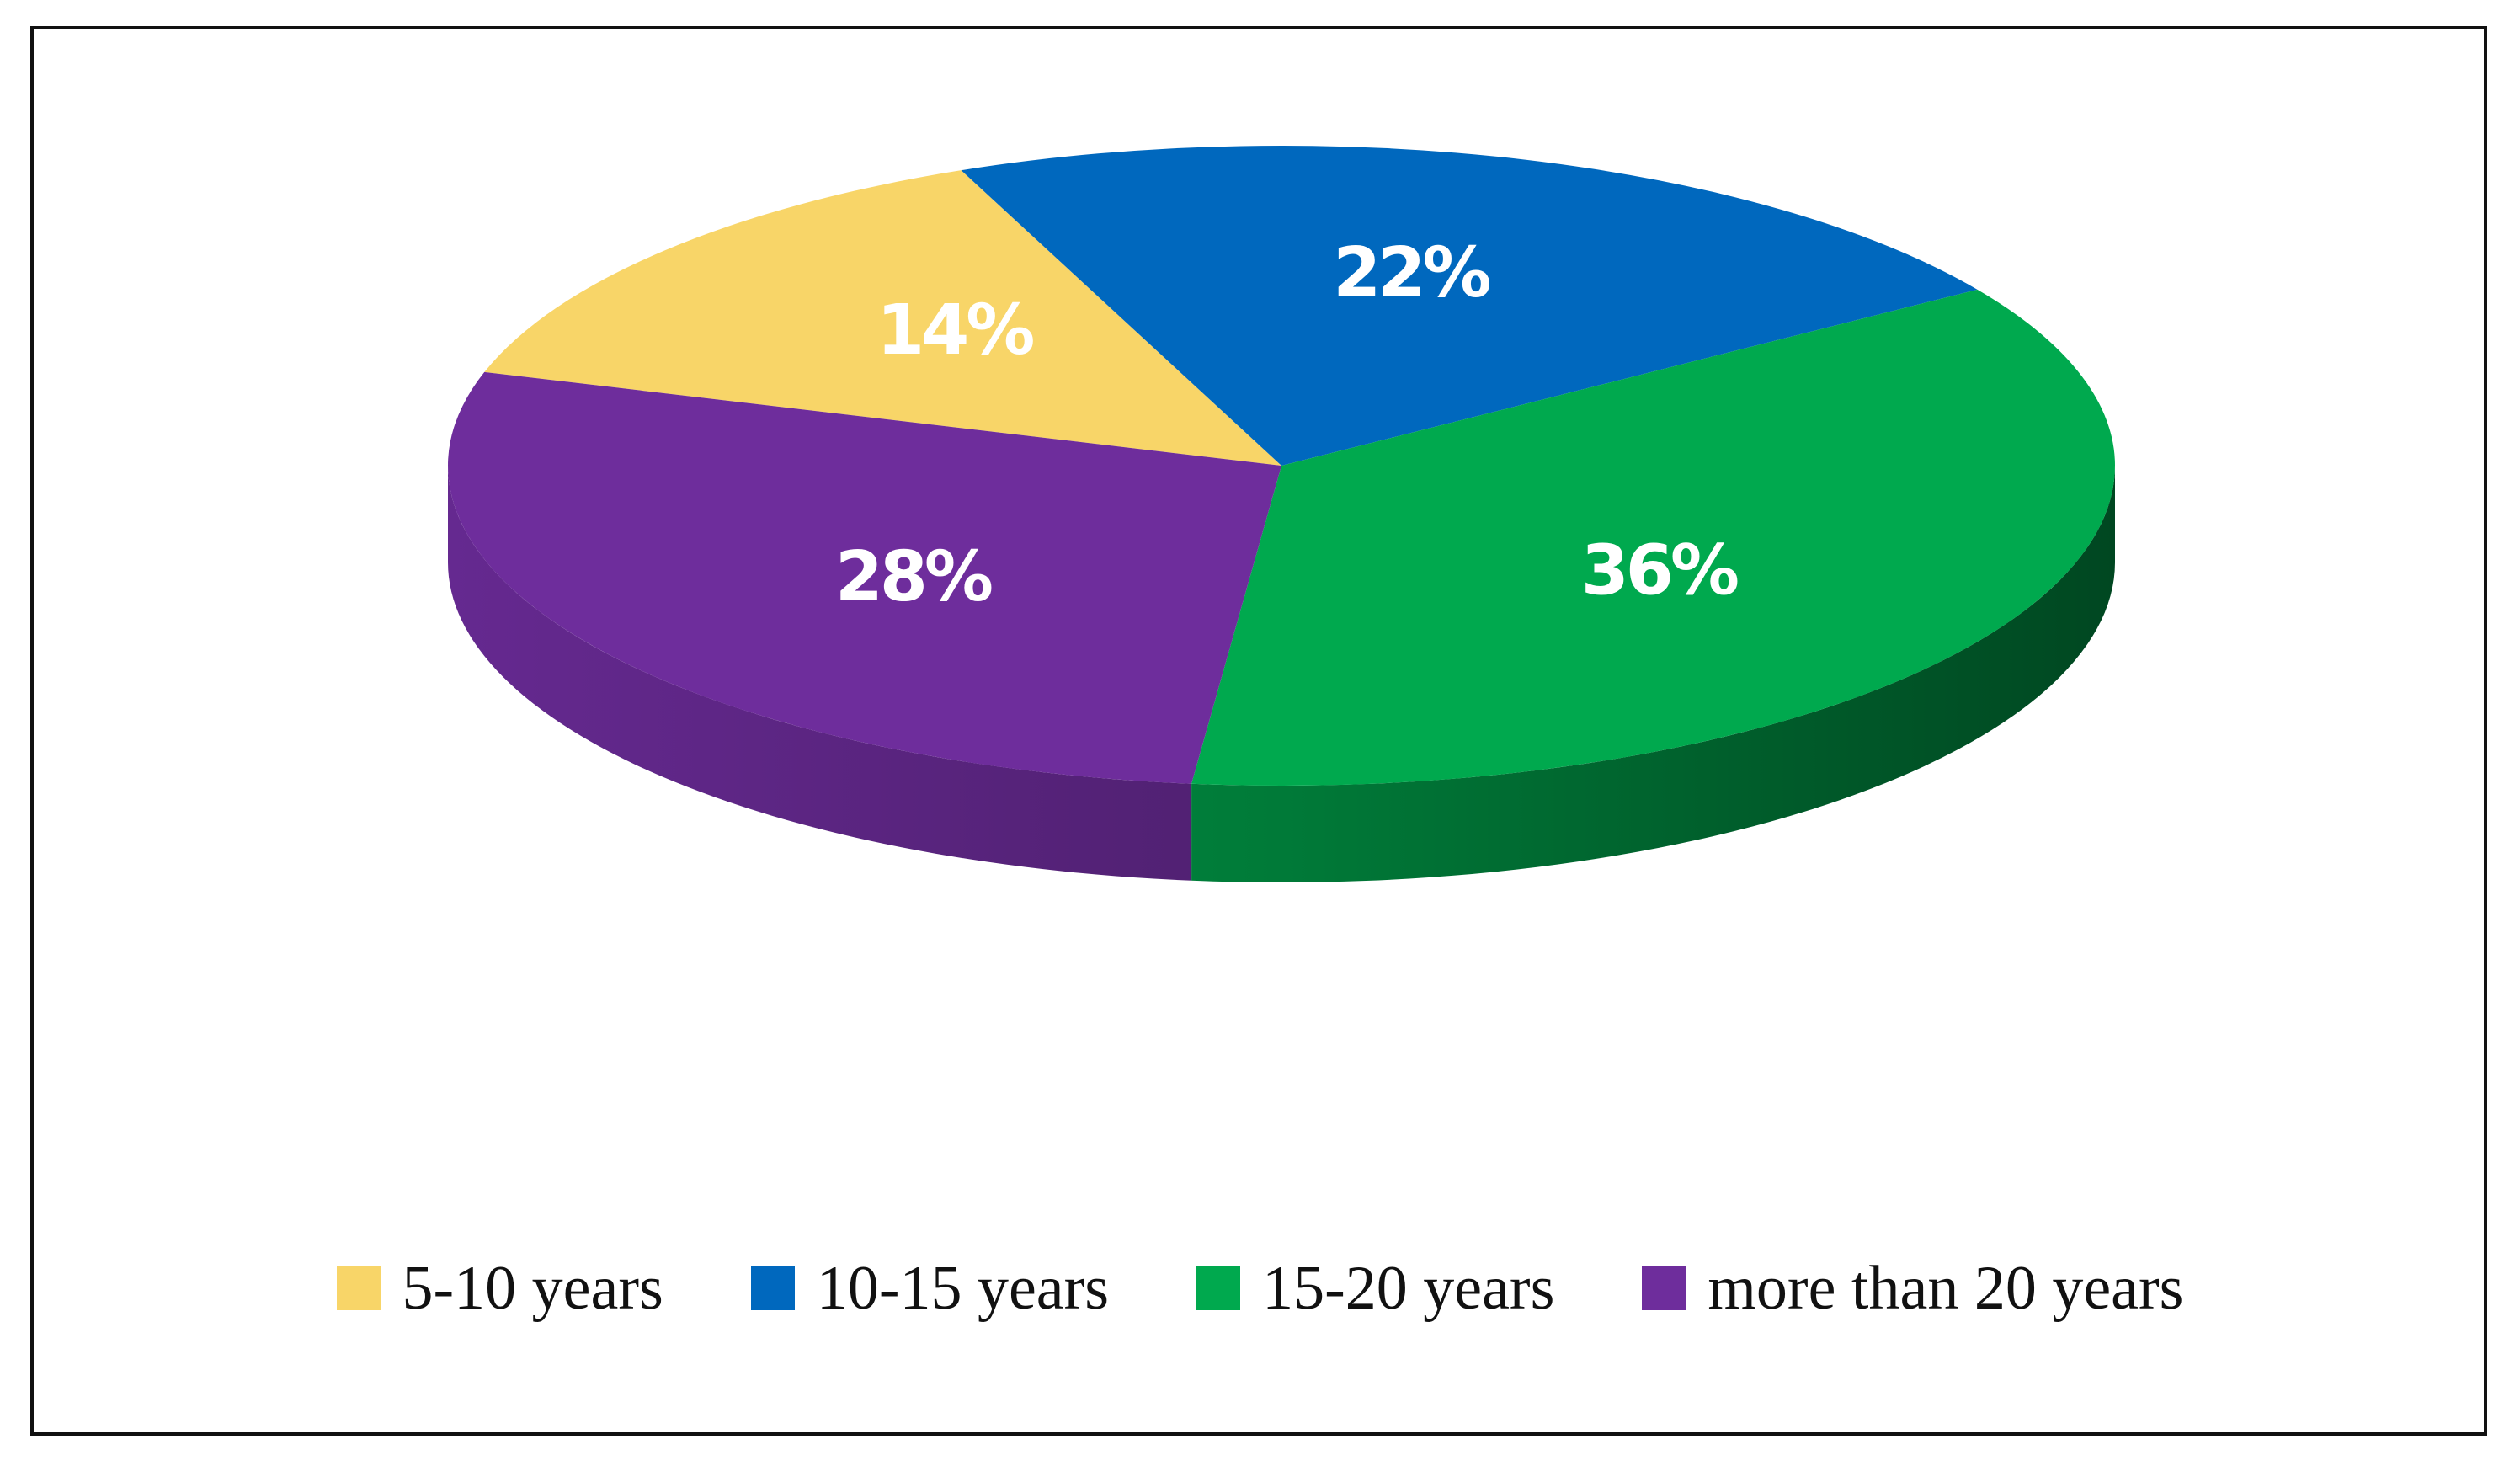  What do you see at coordinates (913, 577) in the screenshot?
I see `data-label-more-than-20-years: 28%` at bounding box center [913, 577].